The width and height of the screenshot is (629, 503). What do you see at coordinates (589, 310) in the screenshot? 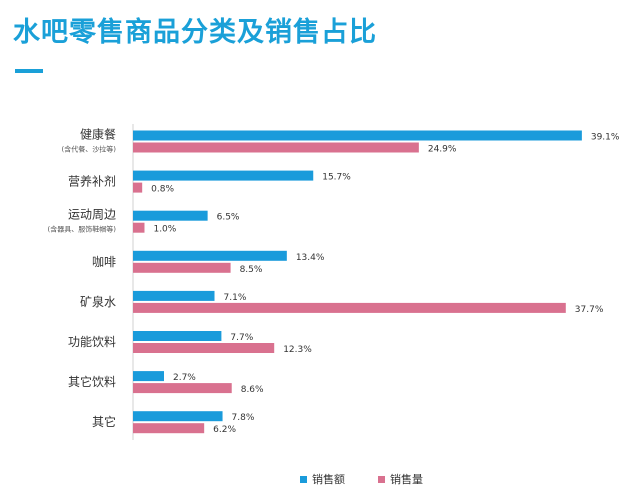
I see `data-label: 37.7%` at bounding box center [589, 310].